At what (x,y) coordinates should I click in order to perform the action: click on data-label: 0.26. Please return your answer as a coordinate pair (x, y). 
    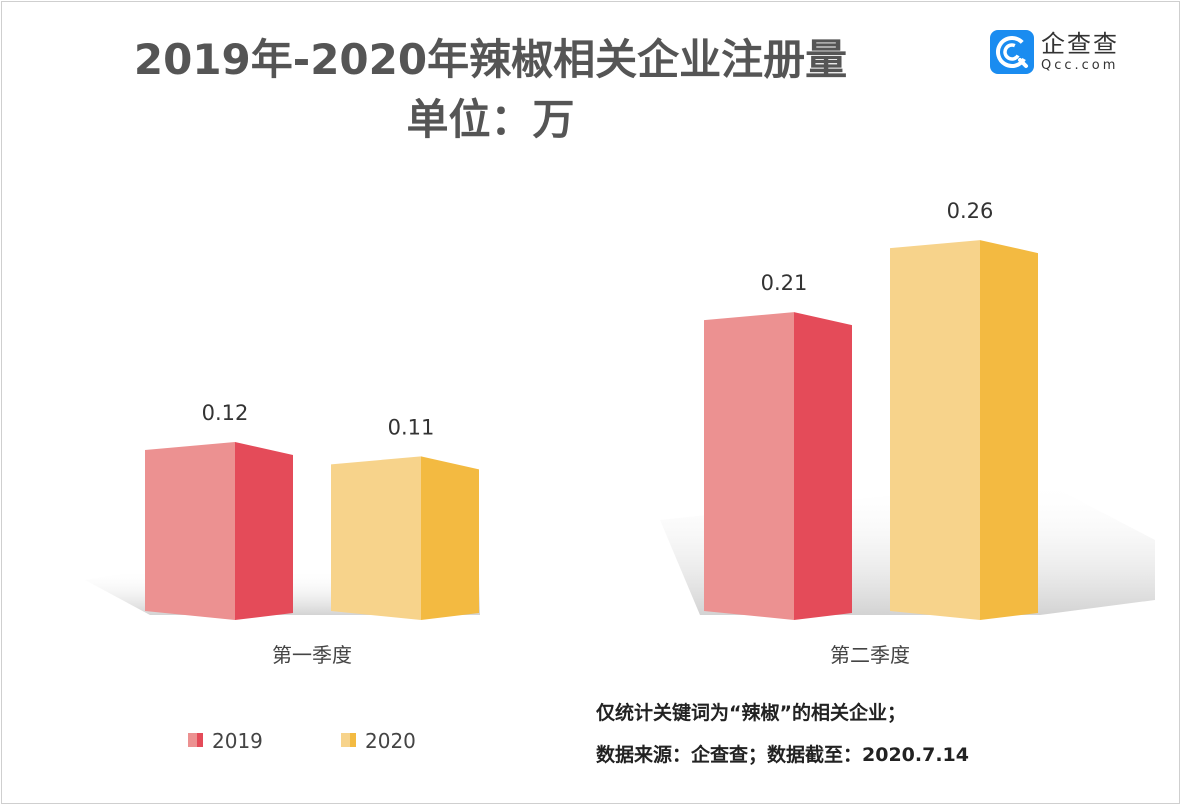
    Looking at the image, I should click on (970, 211).